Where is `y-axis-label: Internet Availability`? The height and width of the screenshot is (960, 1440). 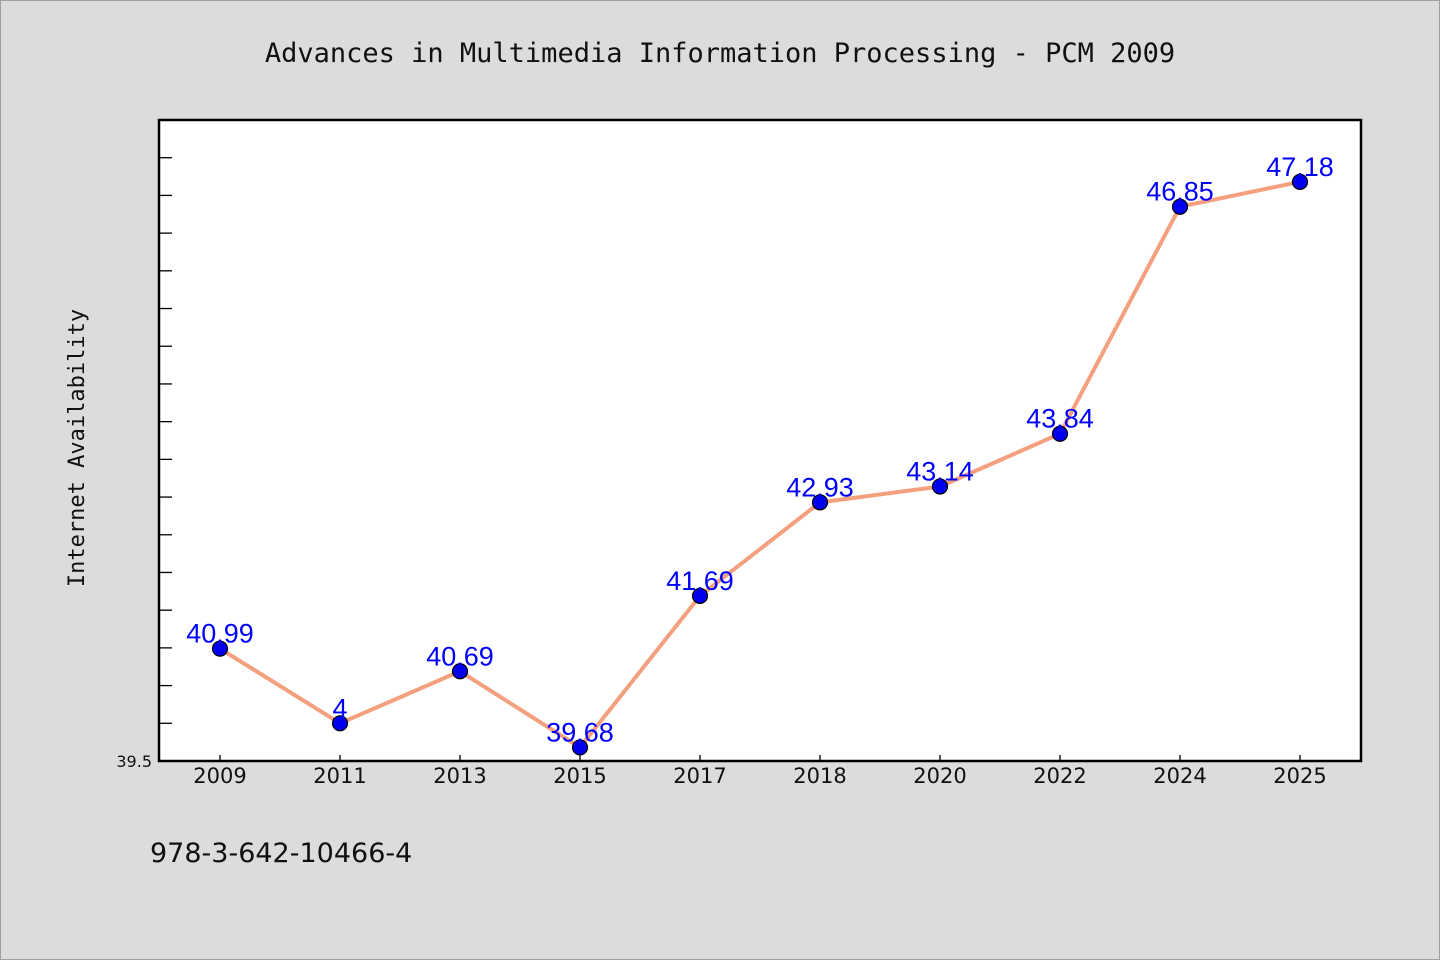
y-axis-label: Internet Availability is located at coordinates (77, 448).